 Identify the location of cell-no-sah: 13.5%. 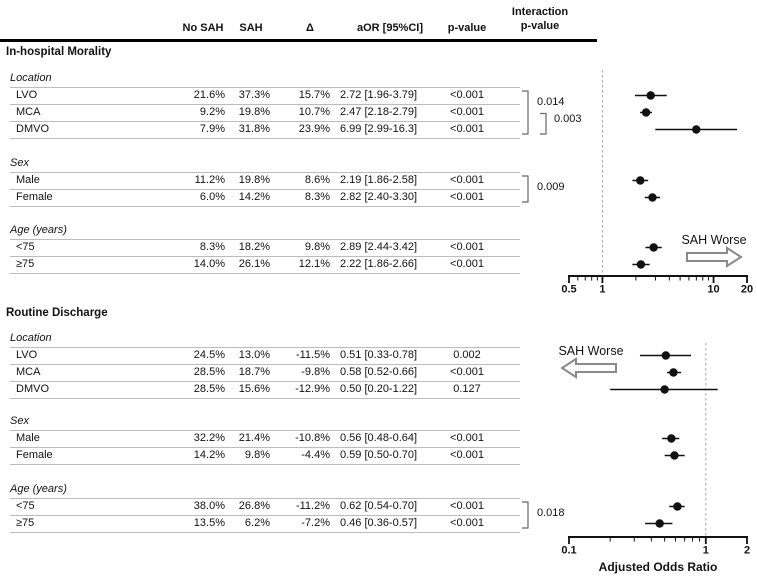
(209, 523).